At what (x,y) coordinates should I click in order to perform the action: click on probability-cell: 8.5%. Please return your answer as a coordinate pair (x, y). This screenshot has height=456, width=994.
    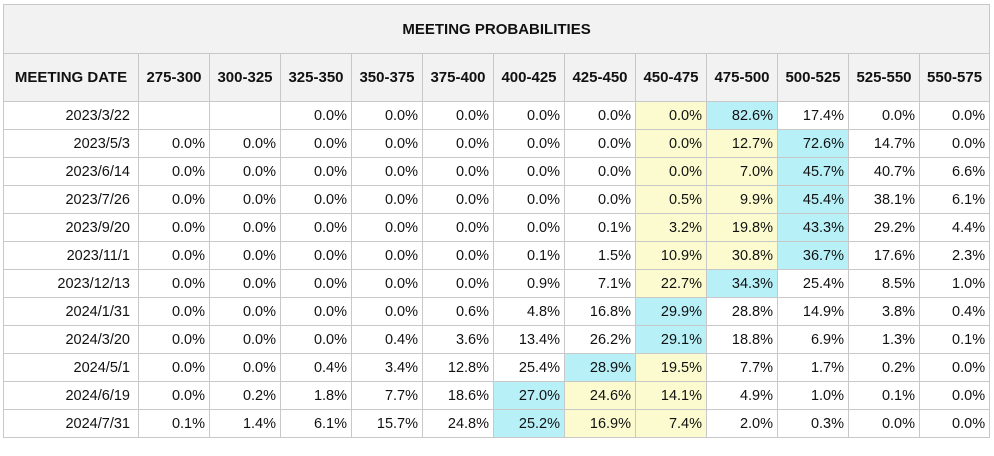
    Looking at the image, I should click on (884, 283).